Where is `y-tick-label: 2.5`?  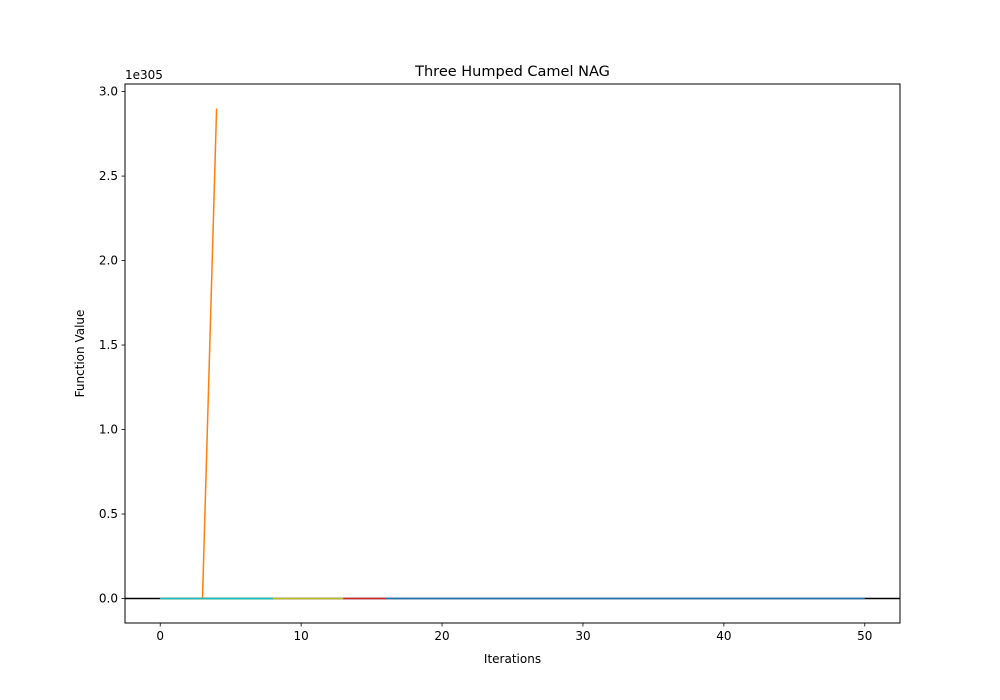 y-tick-label: 2.5 is located at coordinates (108, 176).